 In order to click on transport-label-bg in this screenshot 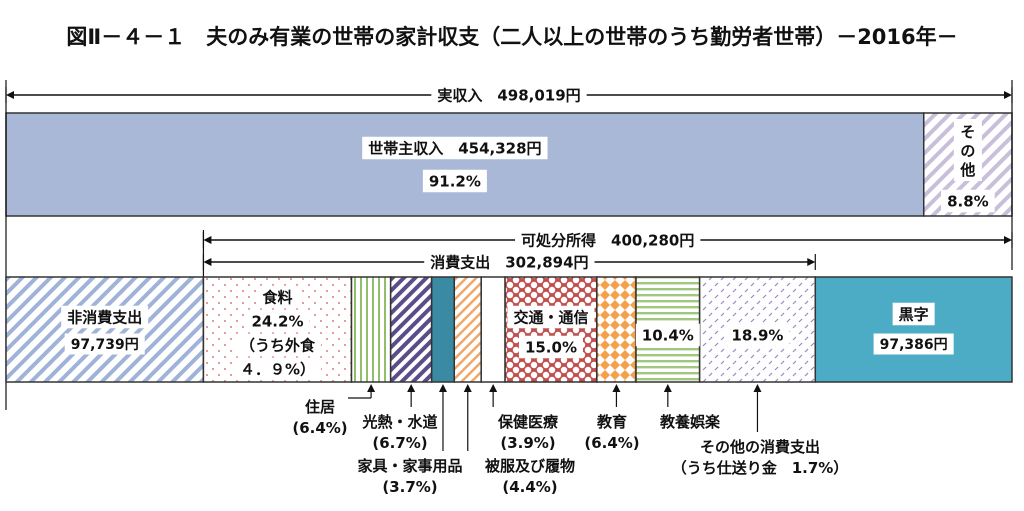, I will do `click(551, 317)`.